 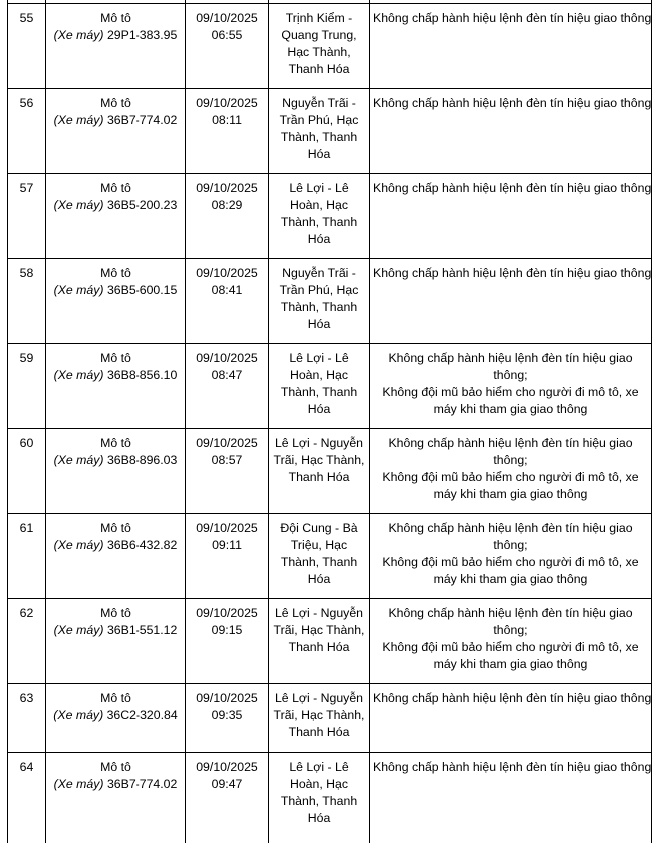 What do you see at coordinates (142, 290) in the screenshot?
I see `license-plate: 36B5-600.15` at bounding box center [142, 290].